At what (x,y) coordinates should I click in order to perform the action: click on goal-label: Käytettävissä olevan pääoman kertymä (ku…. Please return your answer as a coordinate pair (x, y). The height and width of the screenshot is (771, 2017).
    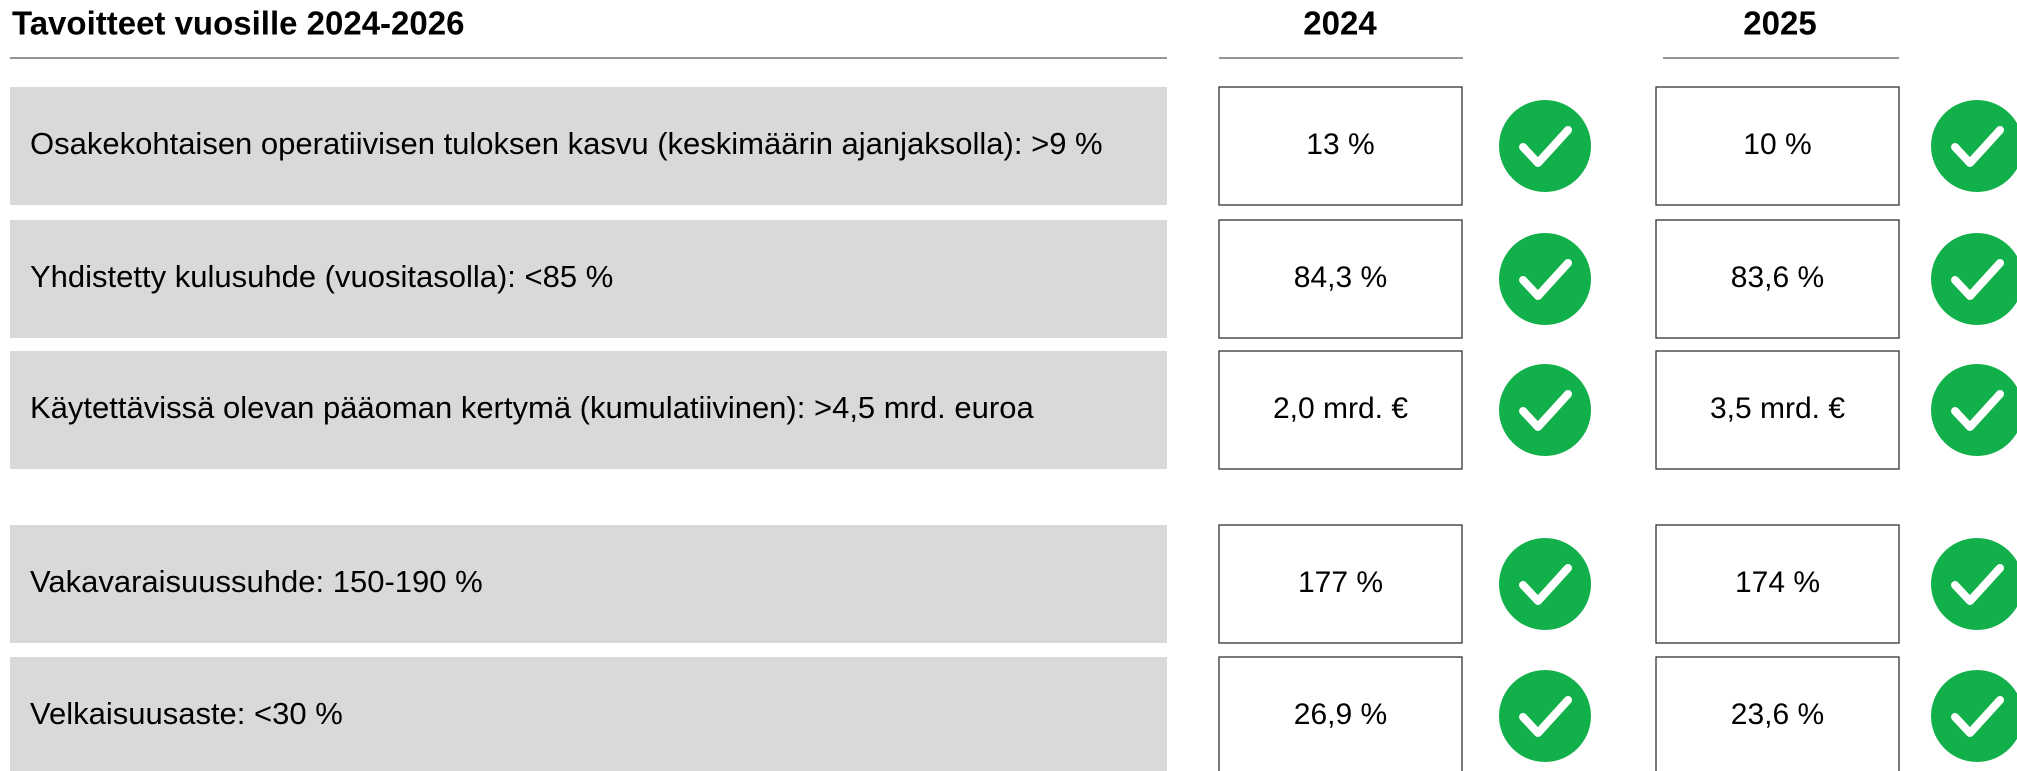
    Looking at the image, I should click on (532, 407).